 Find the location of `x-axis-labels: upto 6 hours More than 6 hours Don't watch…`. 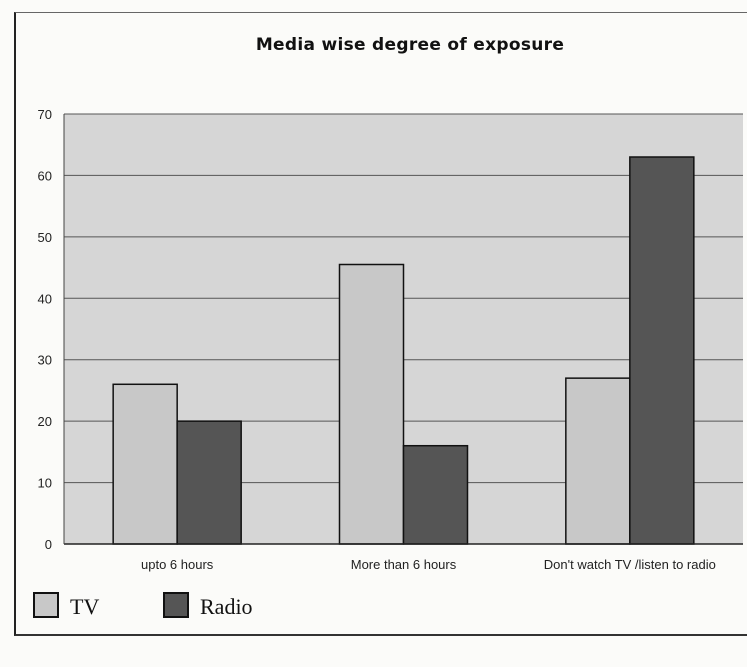

x-axis-labels: upto 6 hours More than 6 hours Don't watch… is located at coordinates (428, 564).